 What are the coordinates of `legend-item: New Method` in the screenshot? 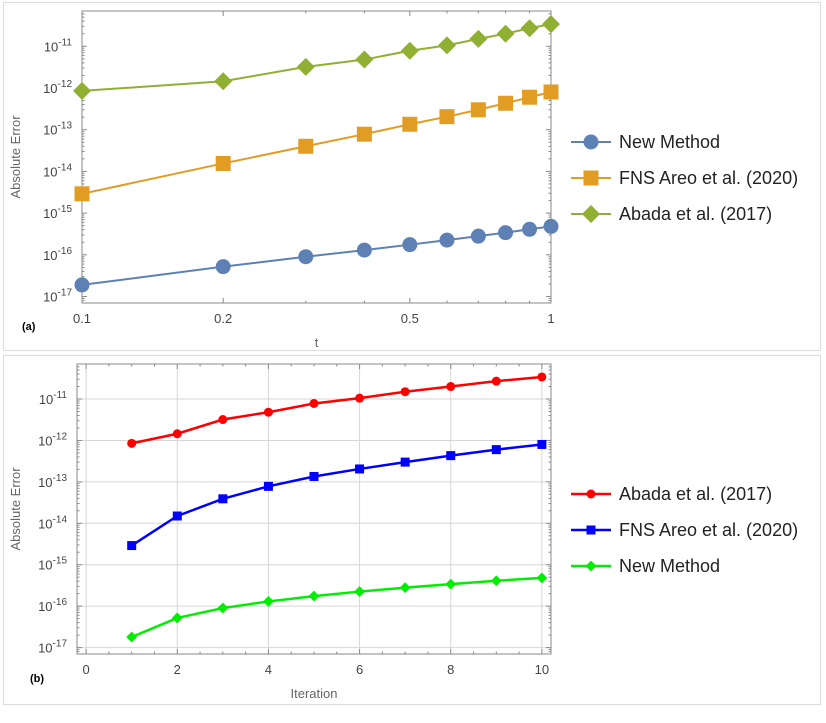 It's located at (645, 566).